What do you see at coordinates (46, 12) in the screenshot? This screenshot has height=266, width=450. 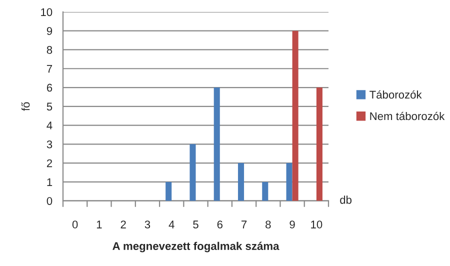 I see `y-tick-label: 10` at bounding box center [46, 12].